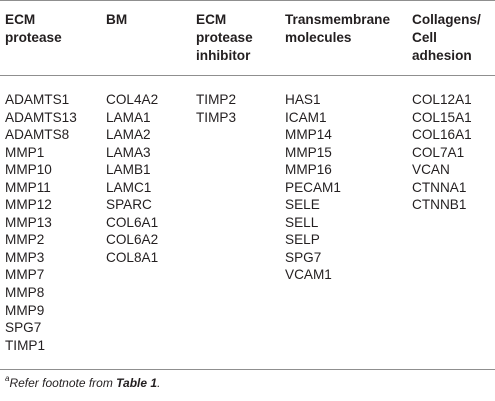 The image size is (495, 401). What do you see at coordinates (216, 99) in the screenshot?
I see `table-cell: TIMP2` at bounding box center [216, 99].